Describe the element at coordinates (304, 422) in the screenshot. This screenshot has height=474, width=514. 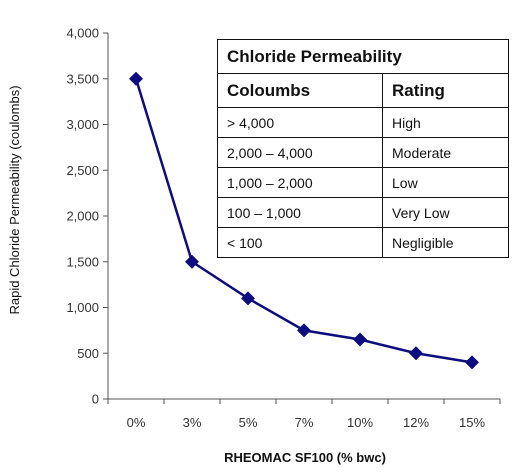
I see `x-tick-label: 7%` at that location.